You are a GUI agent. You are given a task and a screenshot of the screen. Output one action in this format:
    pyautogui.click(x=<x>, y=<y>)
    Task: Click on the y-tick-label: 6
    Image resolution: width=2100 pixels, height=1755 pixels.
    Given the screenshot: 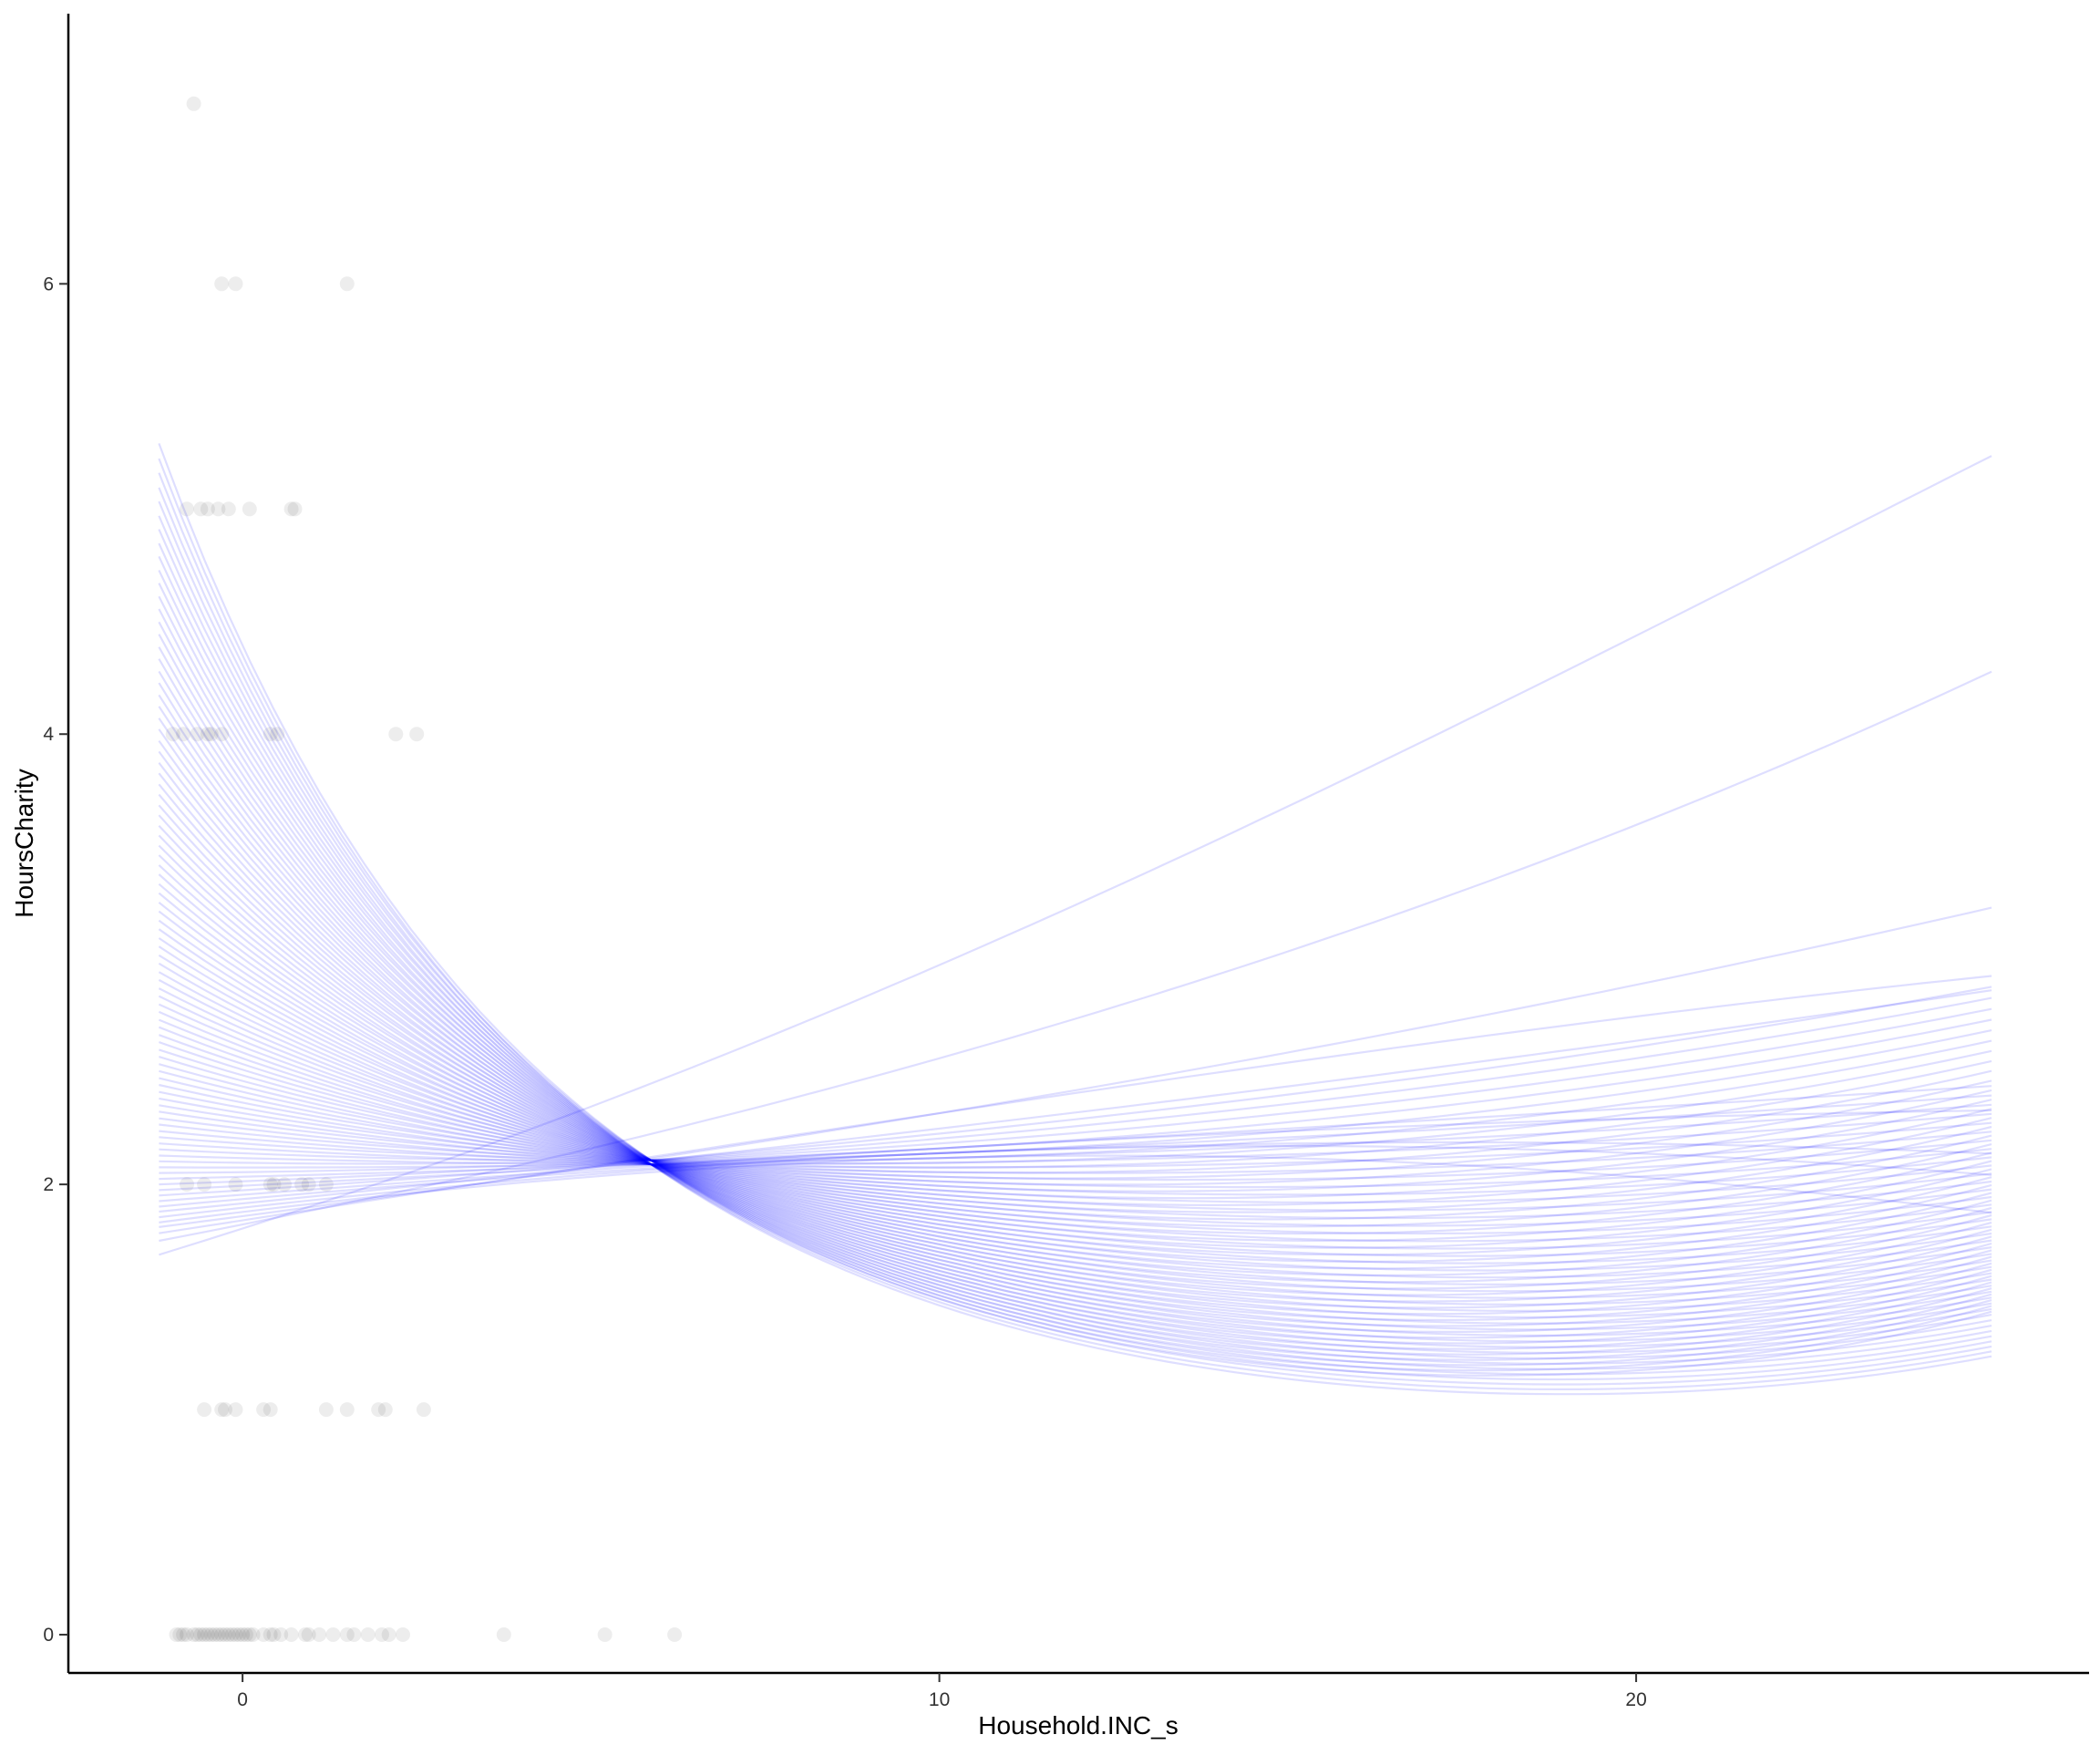 What is the action you would take?
    pyautogui.click(x=49, y=284)
    